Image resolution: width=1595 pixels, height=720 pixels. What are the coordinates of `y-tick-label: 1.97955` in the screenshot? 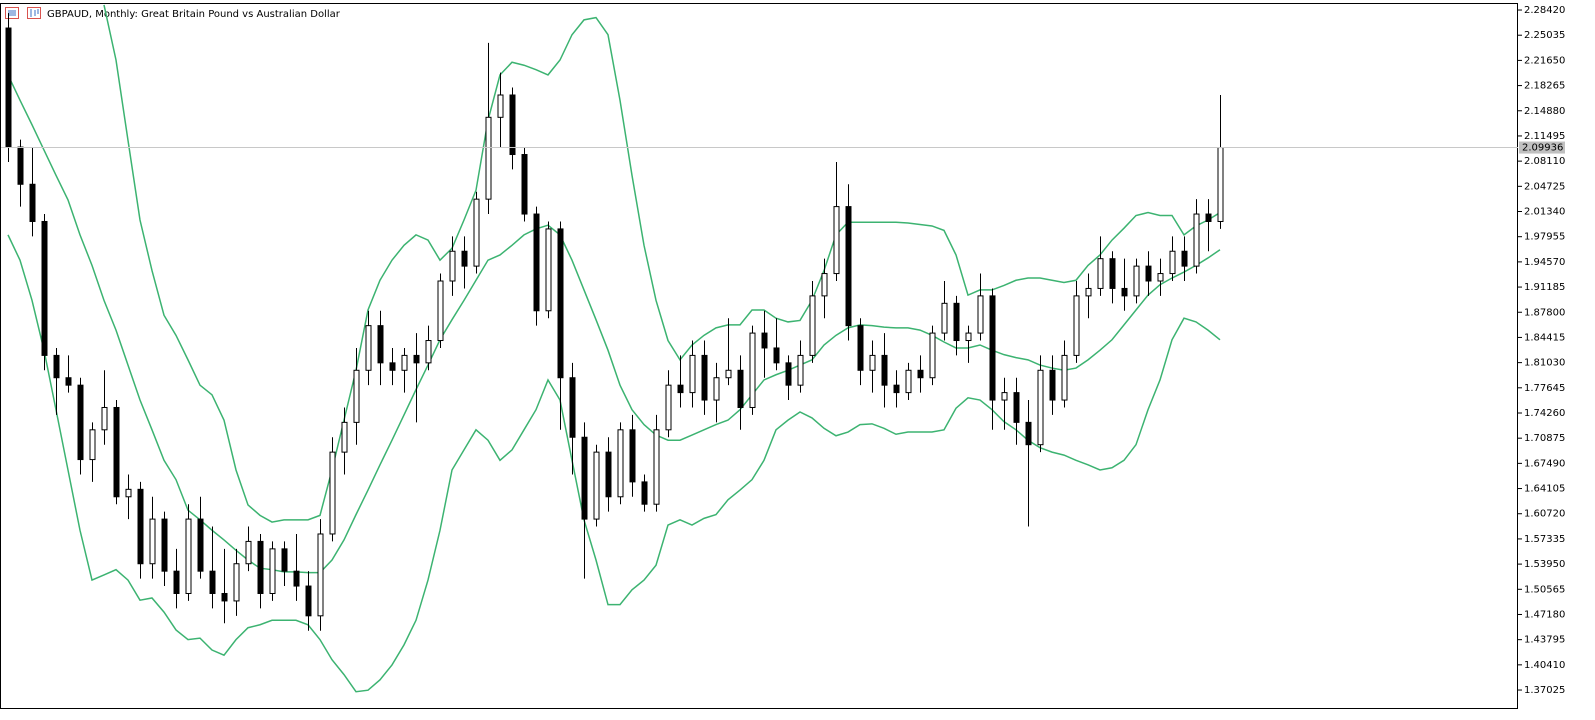 It's located at (1544, 237).